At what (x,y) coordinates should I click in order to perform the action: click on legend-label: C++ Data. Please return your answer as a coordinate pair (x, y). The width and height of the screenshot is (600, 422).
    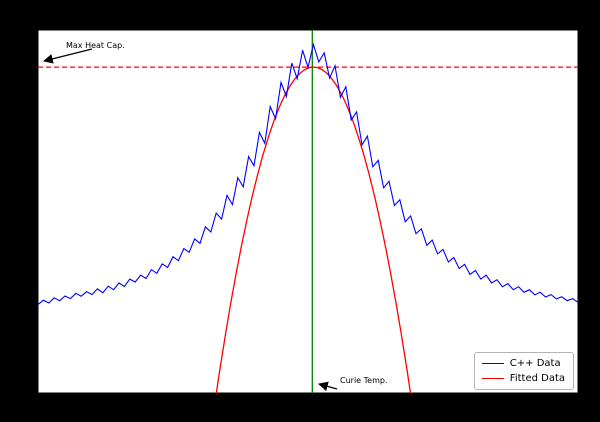
    Looking at the image, I should click on (535, 363).